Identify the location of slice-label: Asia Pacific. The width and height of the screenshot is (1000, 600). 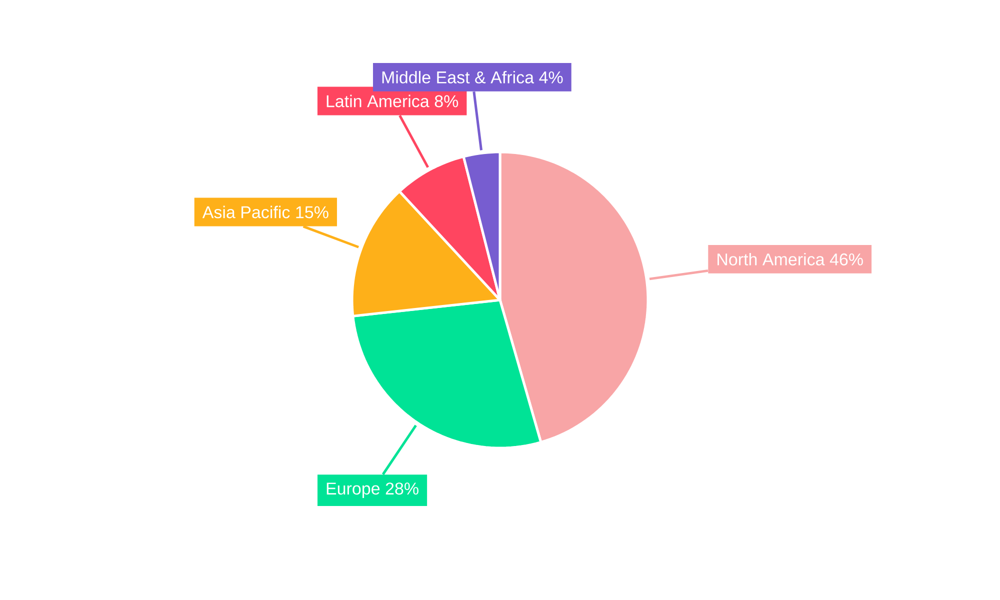
(246, 212).